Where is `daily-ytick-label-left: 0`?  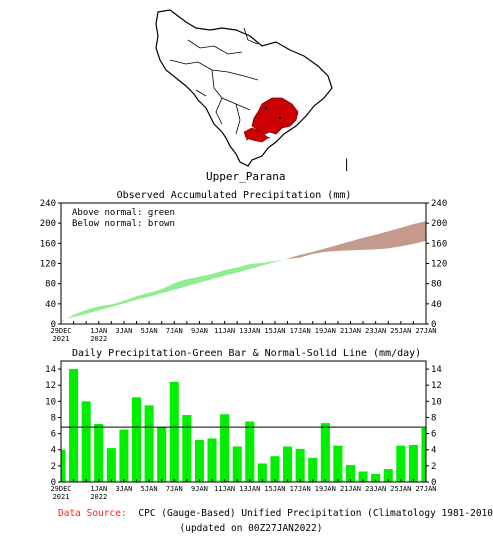 daily-ytick-label-left: 0 is located at coordinates (53, 483).